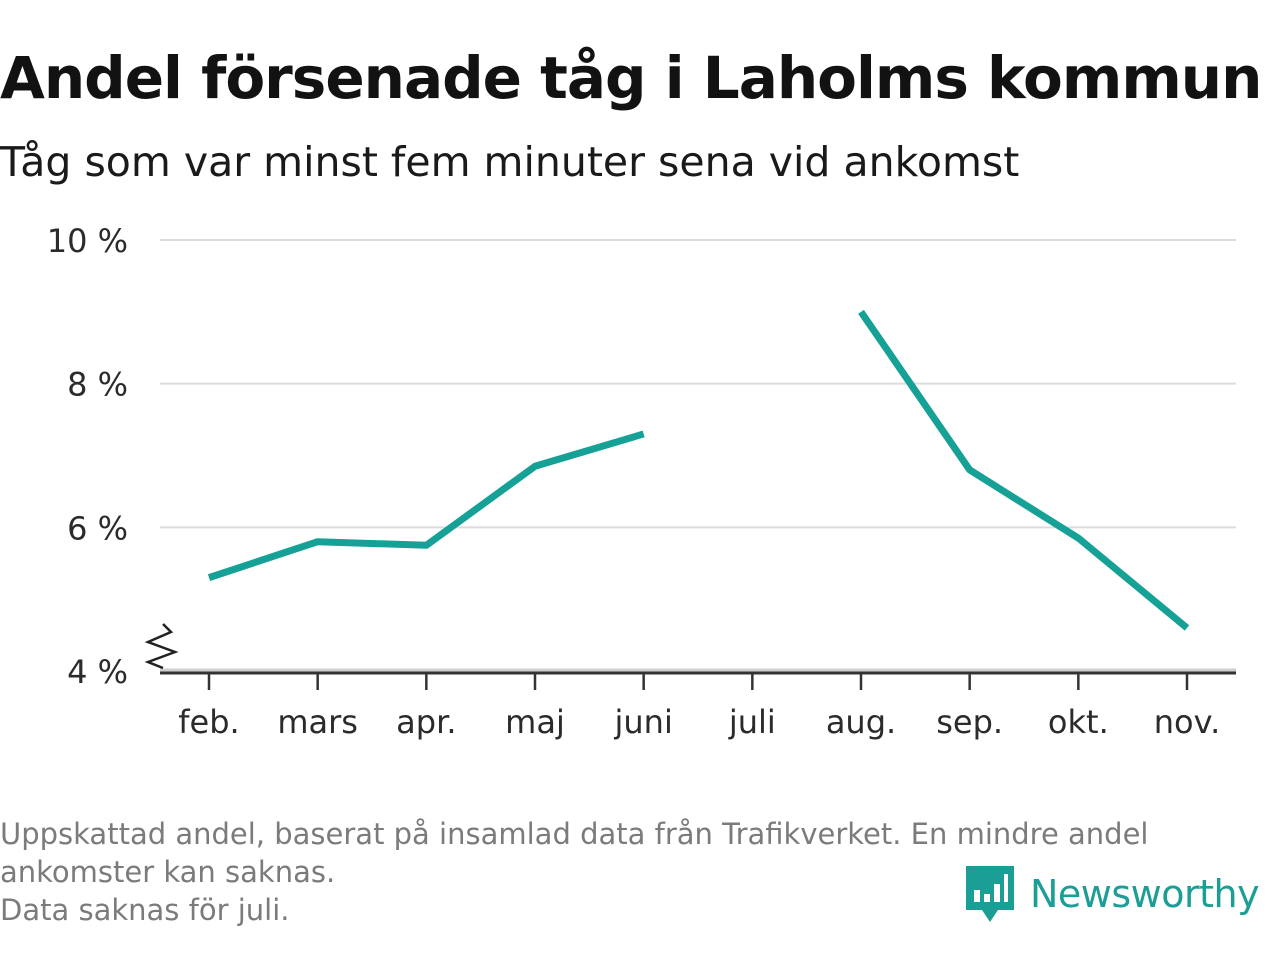  I want to click on footnote-line: ankomster kan saknas., so click(168, 872).